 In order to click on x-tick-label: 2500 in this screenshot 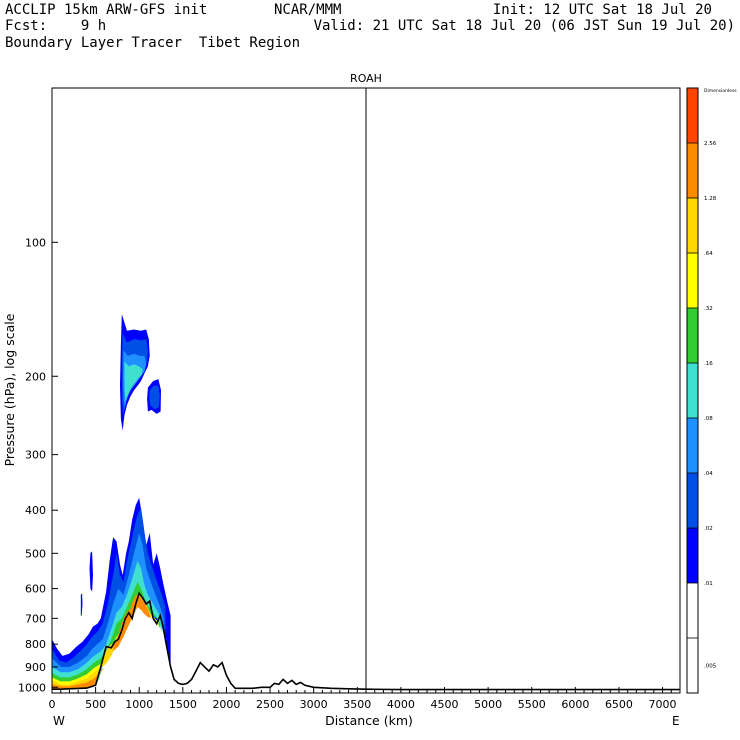, I will do `click(270, 704)`.